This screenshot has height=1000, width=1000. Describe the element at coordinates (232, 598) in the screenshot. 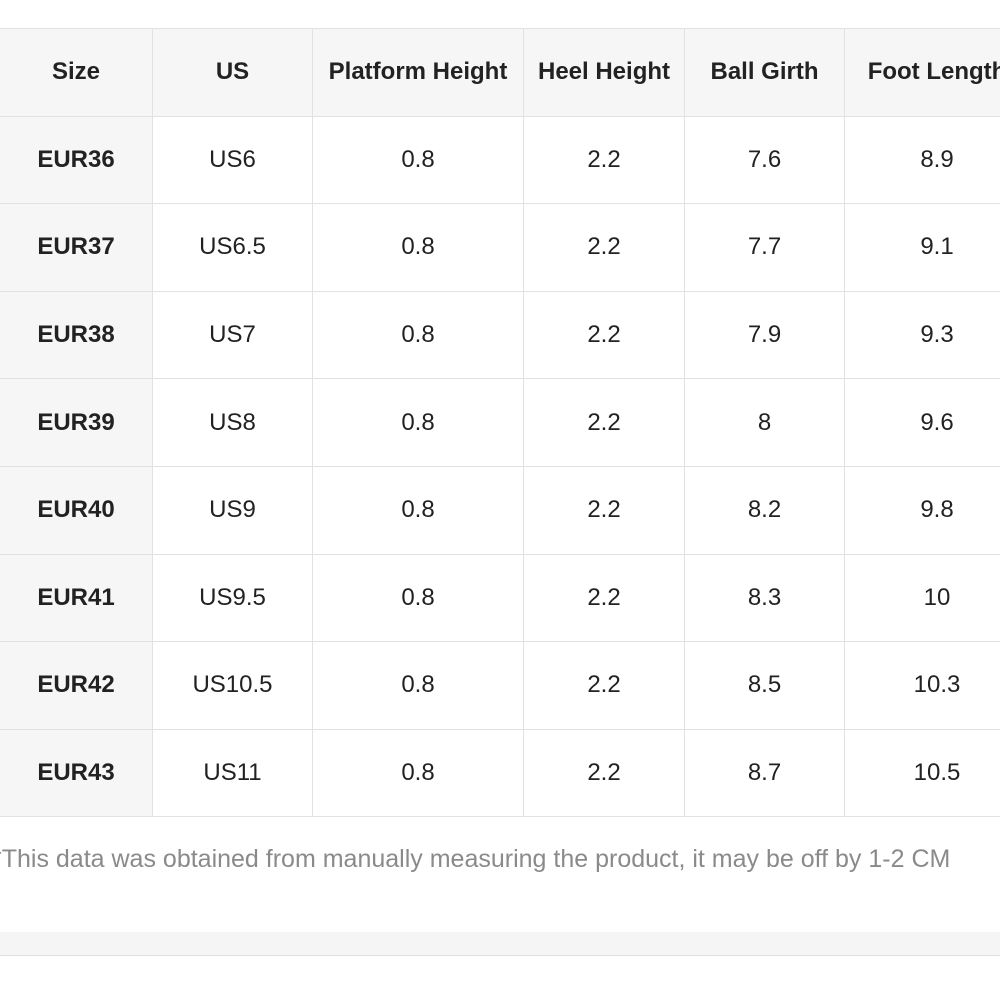

I see `table-cell: US9.5` at that location.